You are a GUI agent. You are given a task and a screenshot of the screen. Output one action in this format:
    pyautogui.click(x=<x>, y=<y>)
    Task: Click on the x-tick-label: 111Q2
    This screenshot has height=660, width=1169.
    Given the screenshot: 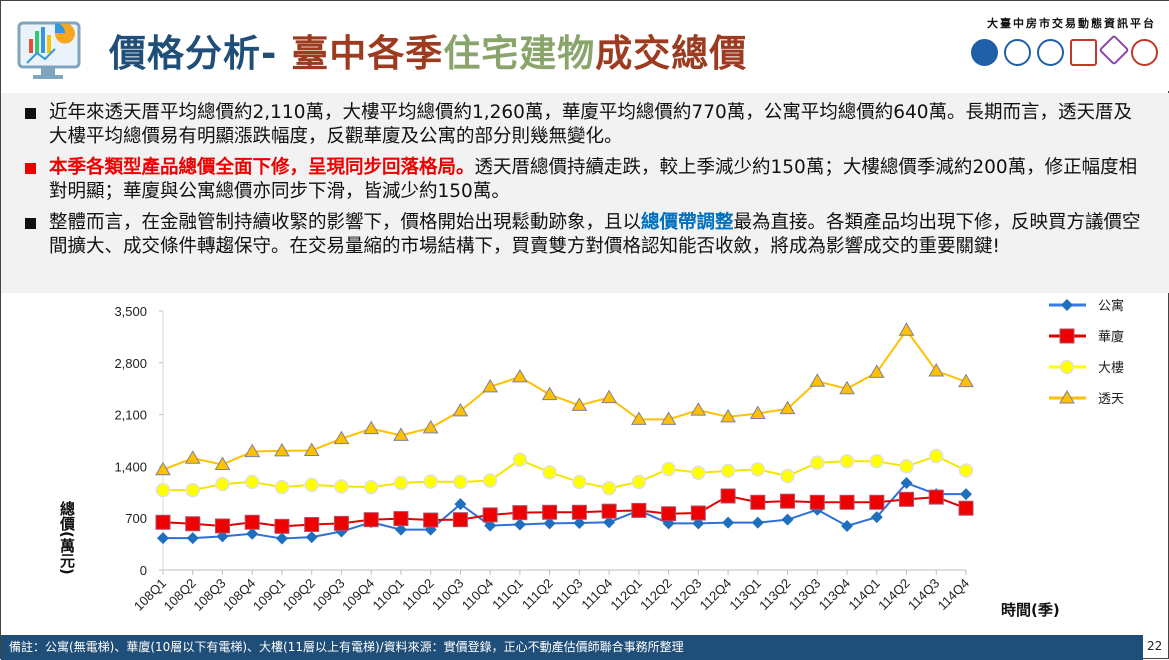 What is the action you would take?
    pyautogui.click(x=537, y=594)
    